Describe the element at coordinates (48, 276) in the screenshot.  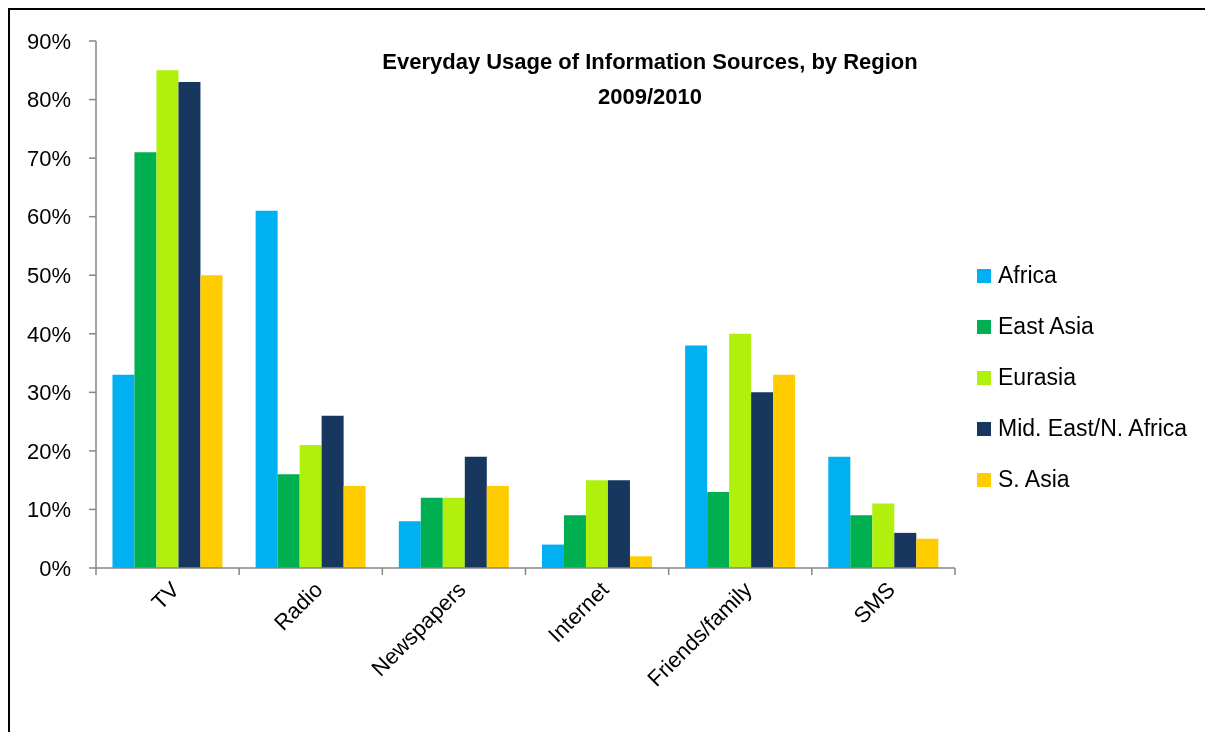
I see `y-tick-label: 50%` at that location.